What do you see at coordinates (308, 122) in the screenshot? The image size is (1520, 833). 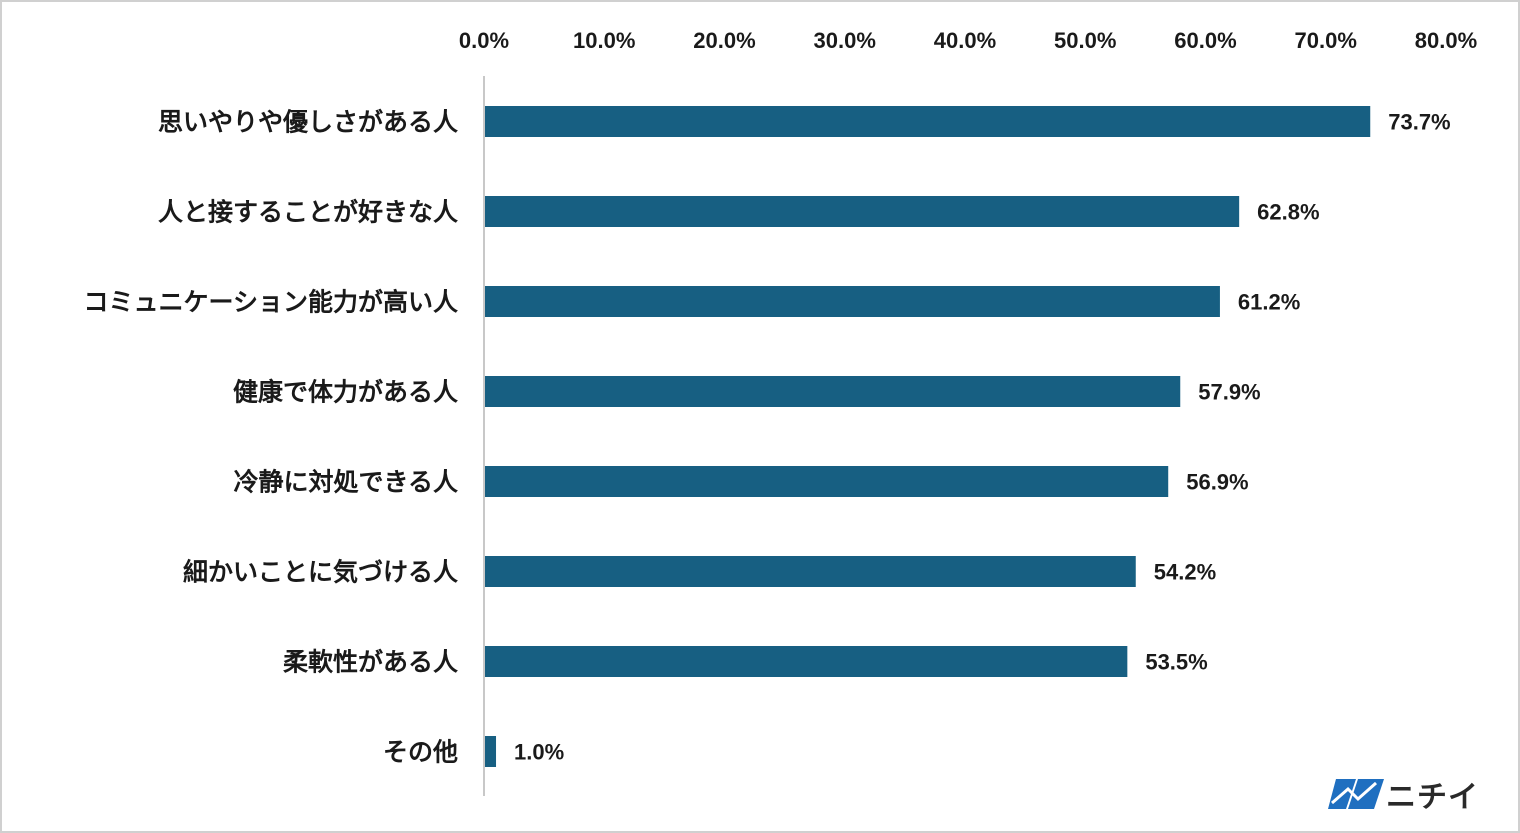 I see `category-label: 思いやりや優しさがある人` at bounding box center [308, 122].